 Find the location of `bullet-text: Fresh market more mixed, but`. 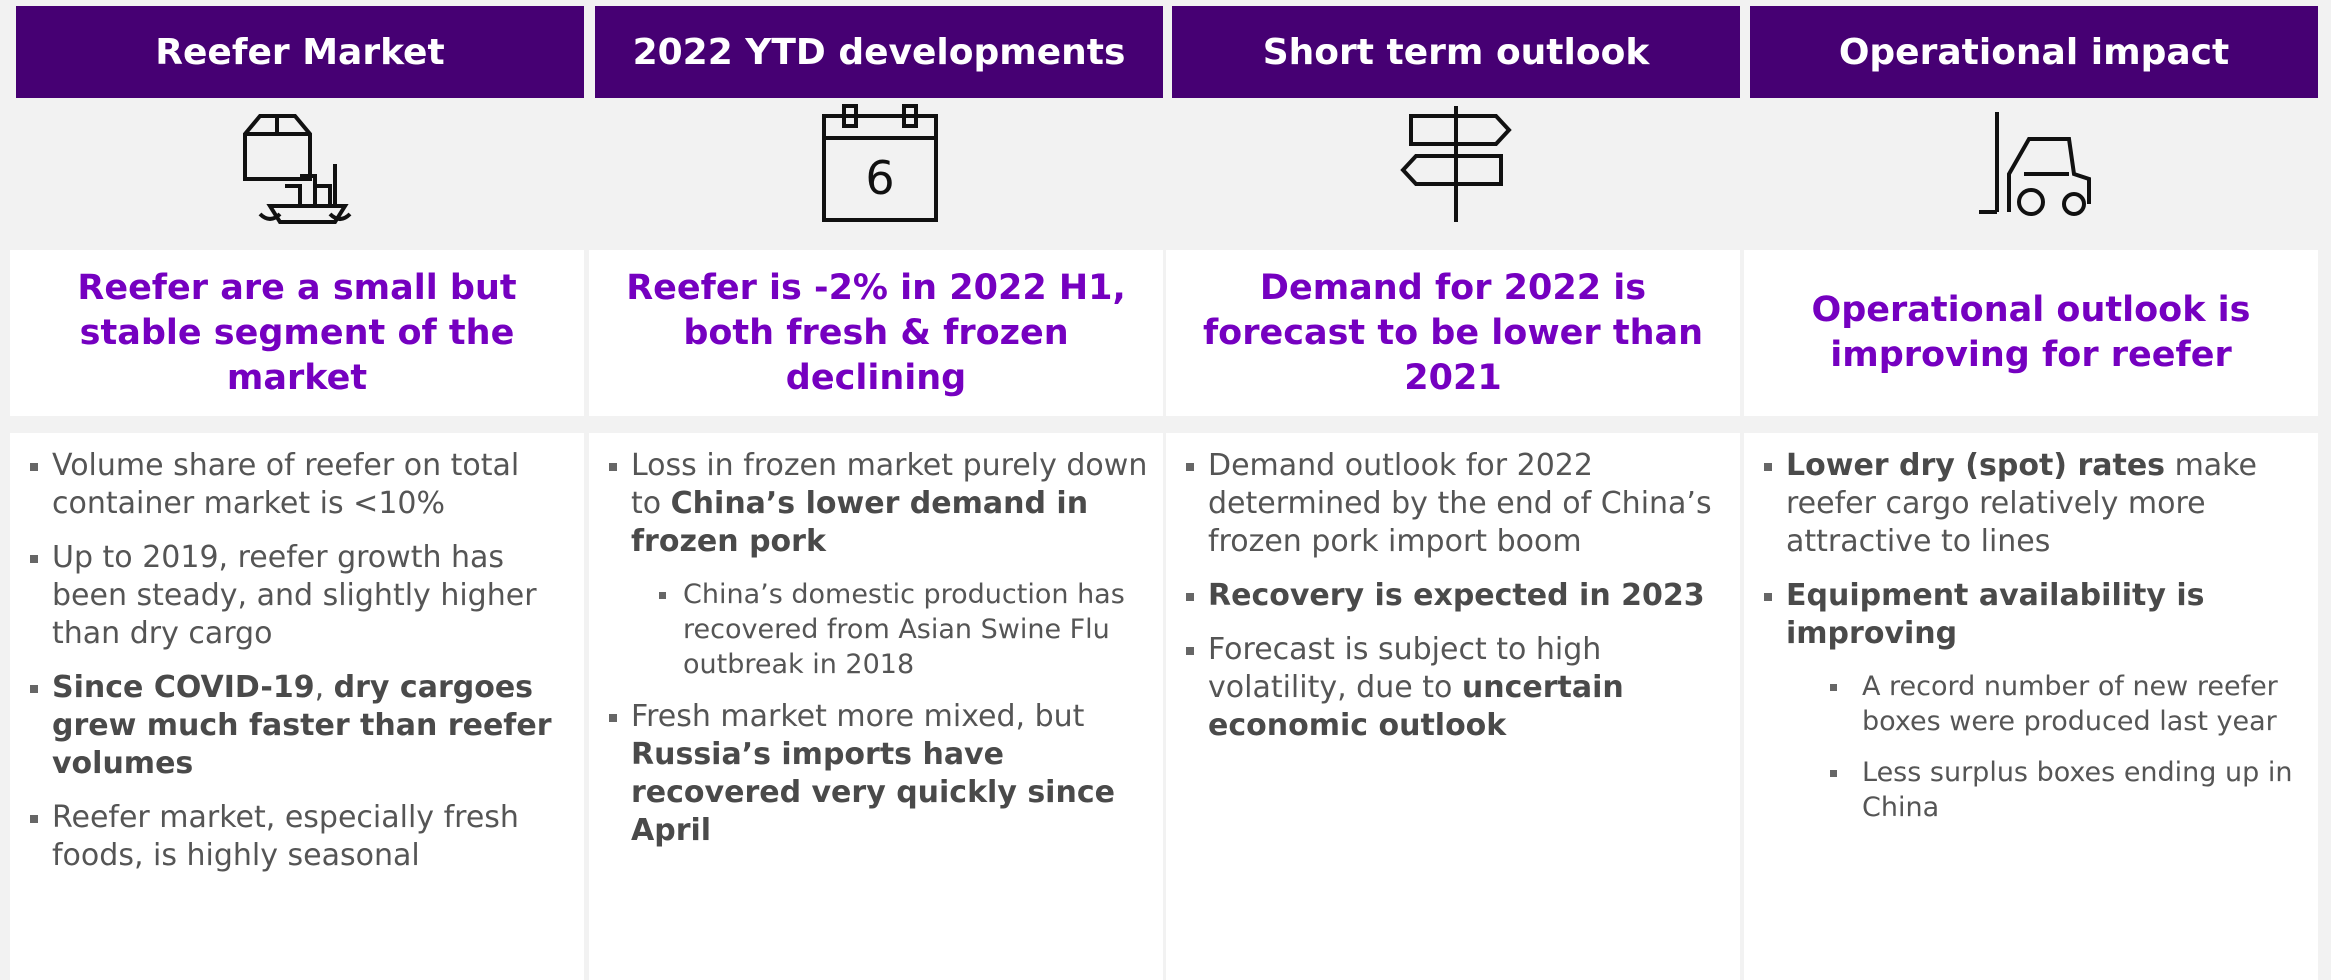

bullet-text: Fresh market more mixed, but is located at coordinates (858, 716).